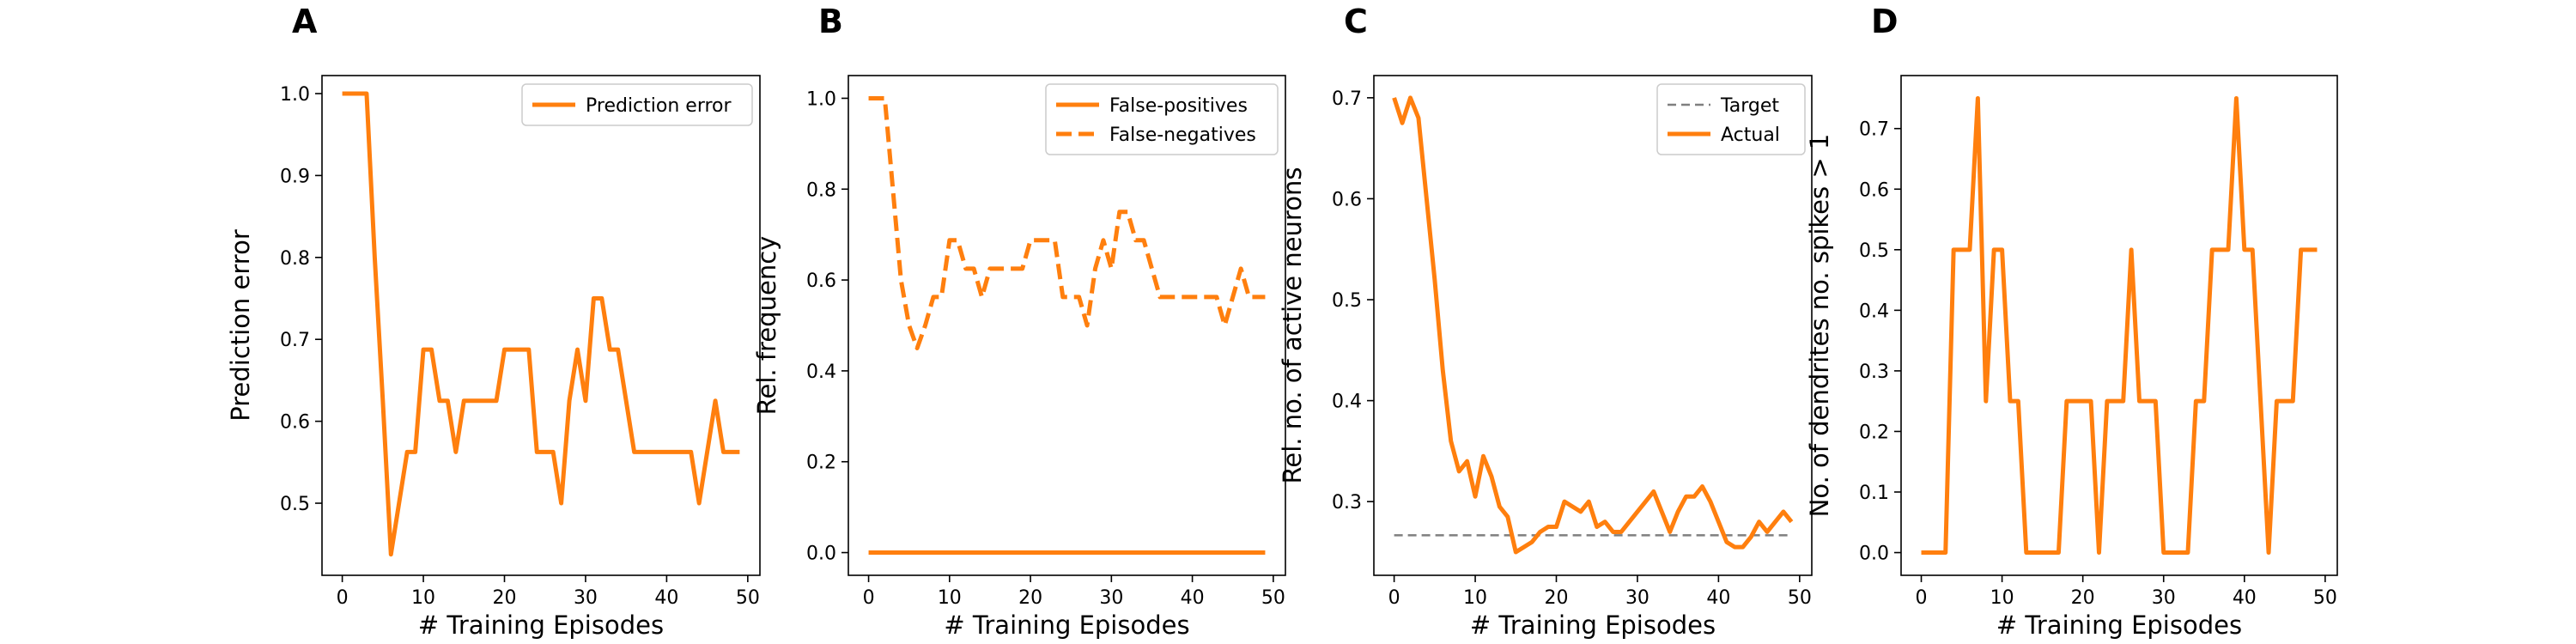  Describe the element at coordinates (295, 176) in the screenshot. I see `y-tick-label: 0.9` at that location.